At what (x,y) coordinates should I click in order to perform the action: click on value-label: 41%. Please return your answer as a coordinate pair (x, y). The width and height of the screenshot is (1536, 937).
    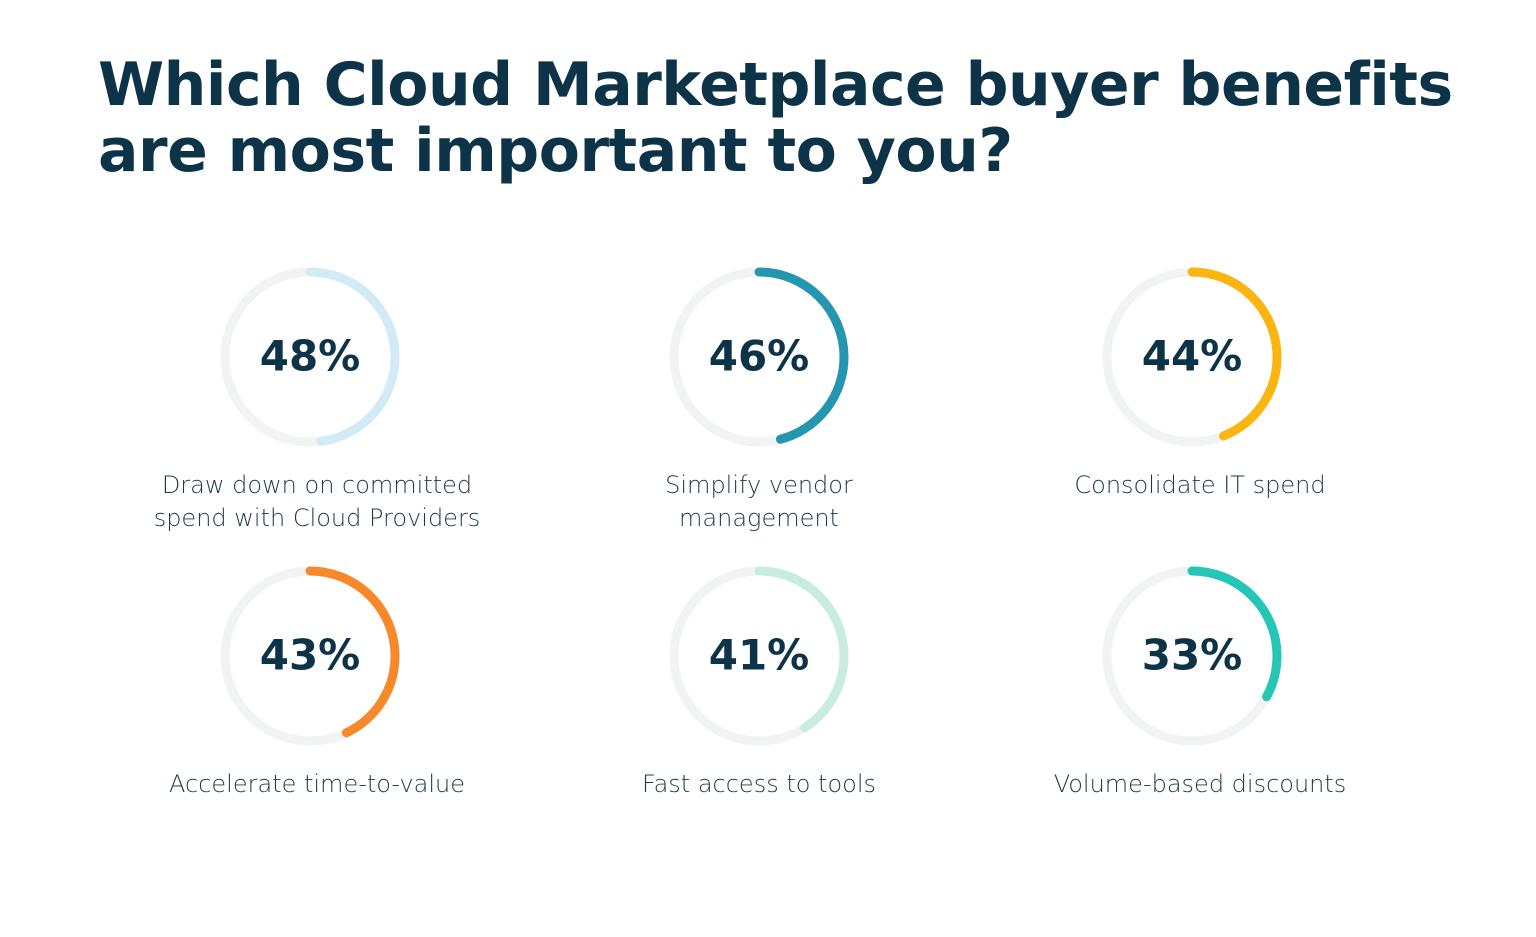
    Looking at the image, I should click on (759, 655).